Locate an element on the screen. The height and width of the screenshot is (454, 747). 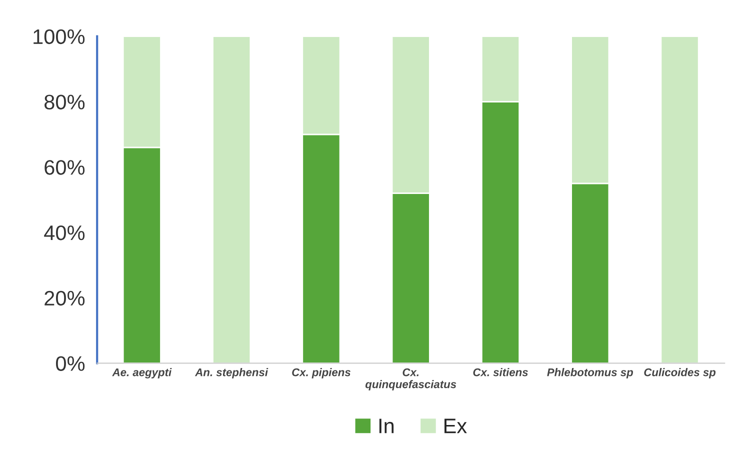
x-tick-label: Culicoides sp is located at coordinates (680, 373).